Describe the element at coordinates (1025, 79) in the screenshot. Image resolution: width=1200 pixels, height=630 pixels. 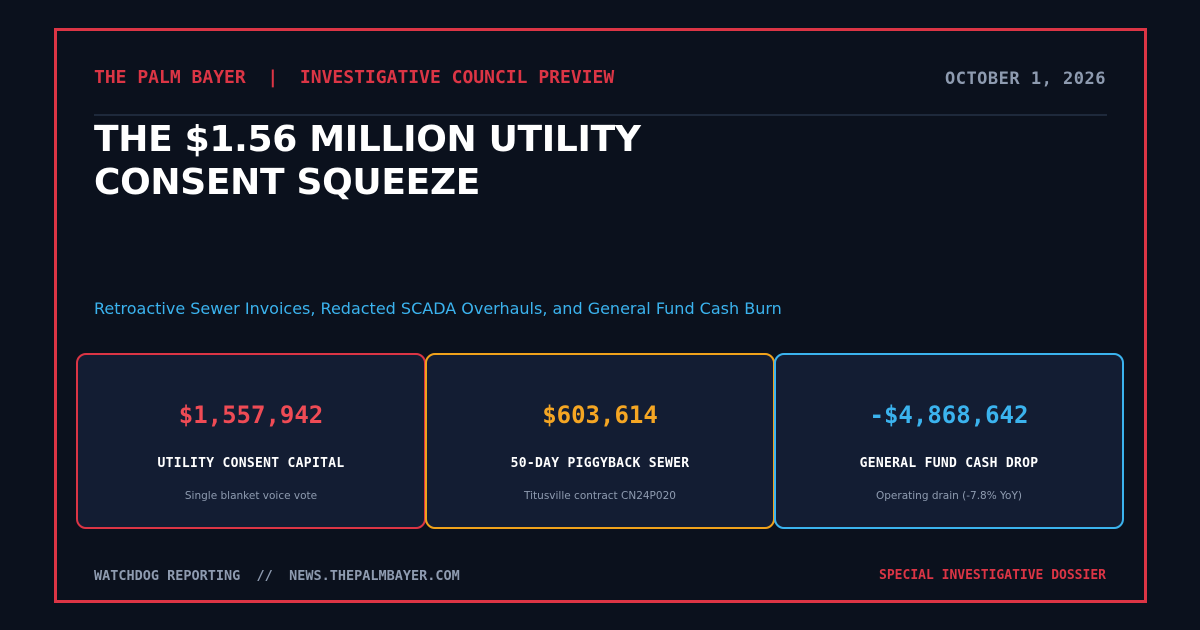
I see `publication-date: OCTOBER 1, 2026` at that location.